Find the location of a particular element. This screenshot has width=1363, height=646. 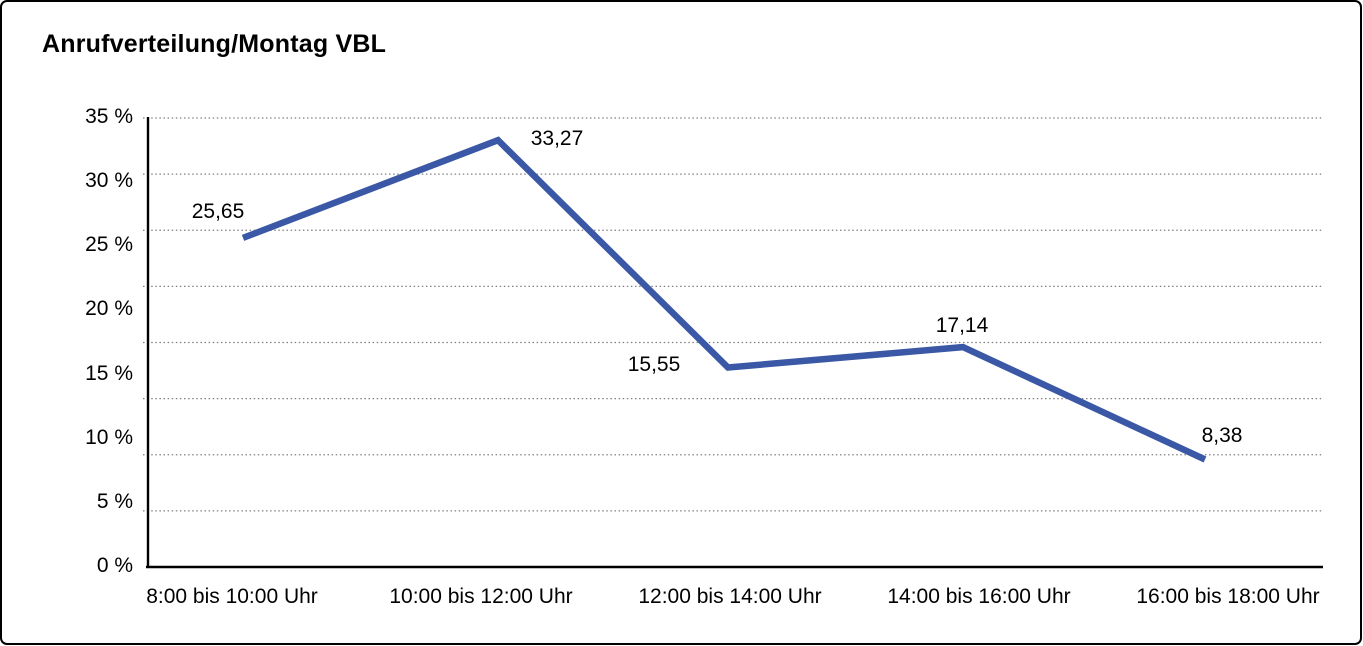

data-value-label: 15,55 is located at coordinates (654, 364).